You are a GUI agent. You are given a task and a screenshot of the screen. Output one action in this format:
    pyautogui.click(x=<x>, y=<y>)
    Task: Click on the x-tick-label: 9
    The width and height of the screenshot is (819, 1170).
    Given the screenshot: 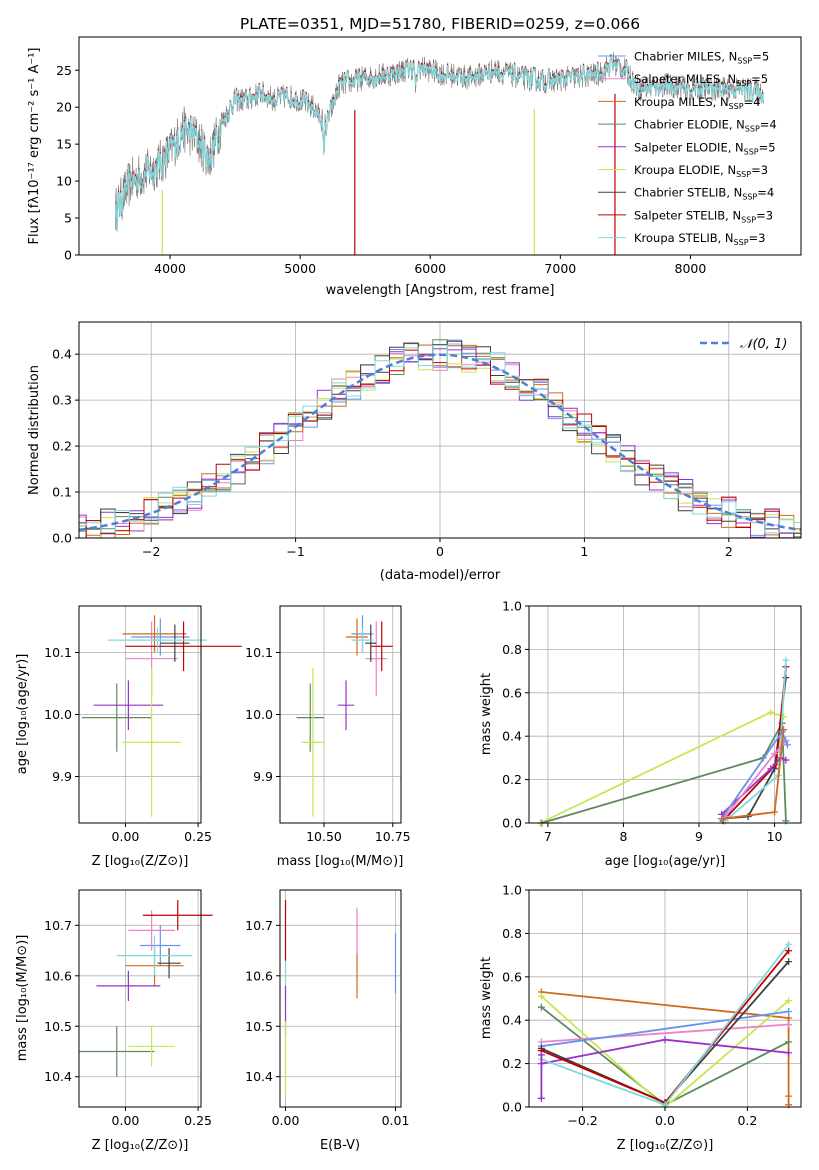 What is the action you would take?
    pyautogui.click(x=699, y=836)
    